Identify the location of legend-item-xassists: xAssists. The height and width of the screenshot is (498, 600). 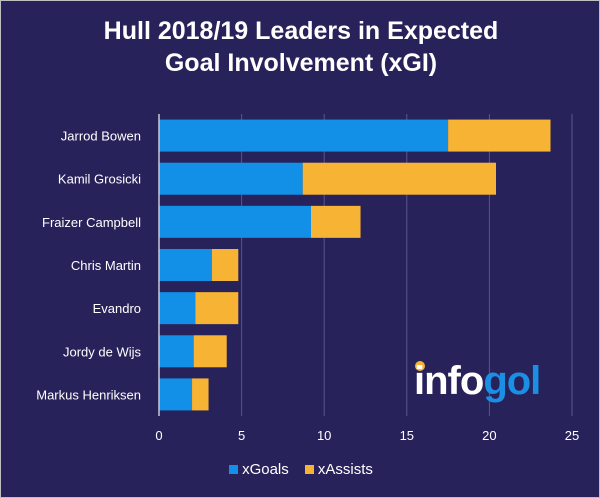
(338, 469).